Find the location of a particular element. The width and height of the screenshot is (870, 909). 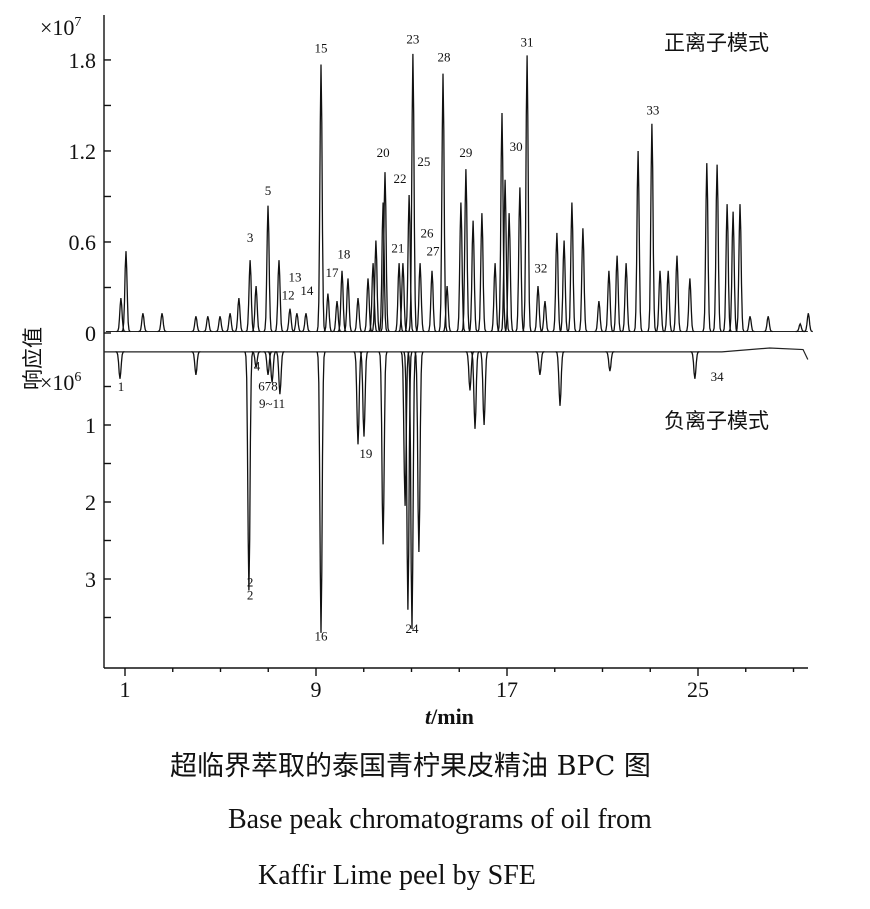

peak-label-pos: 25 is located at coordinates (423, 161).